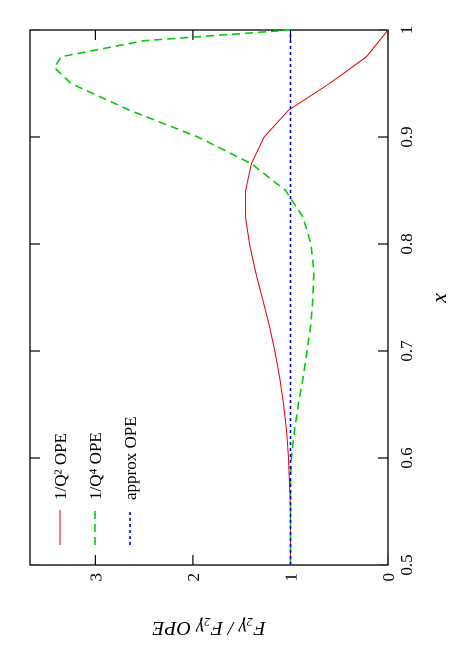 This screenshot has height=660, width=463. Describe the element at coordinates (95, 577) in the screenshot. I see `y-tick-label: 3` at that location.